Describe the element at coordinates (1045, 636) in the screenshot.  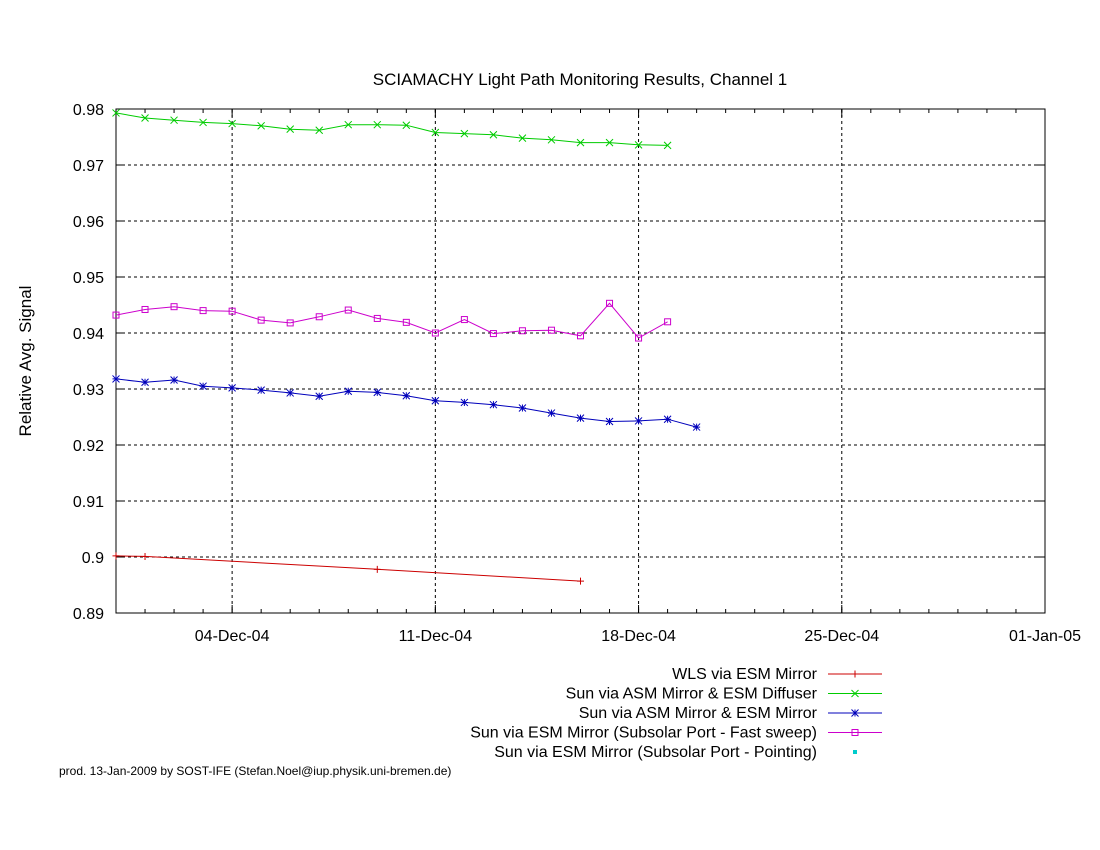
I see `x-tick-label: 01-Jan-05` at that location.